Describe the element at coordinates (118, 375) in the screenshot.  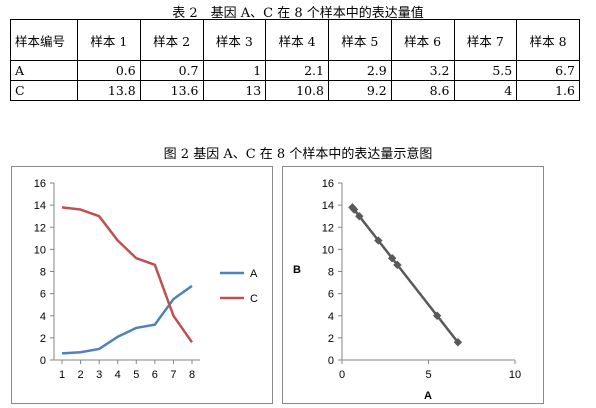
I see `x-tick-label: 4` at that location.